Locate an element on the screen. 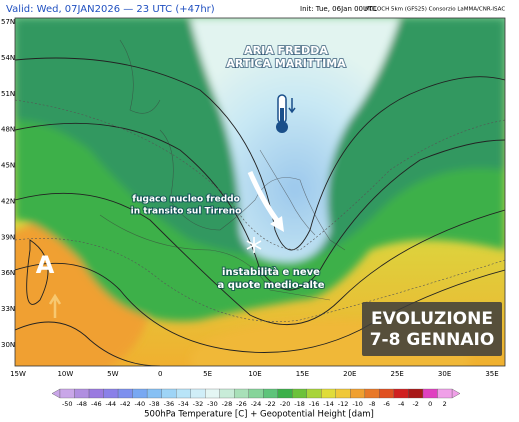 The width and height of the screenshot is (519, 422). wind-arrow is located at coordinates (55, 305).